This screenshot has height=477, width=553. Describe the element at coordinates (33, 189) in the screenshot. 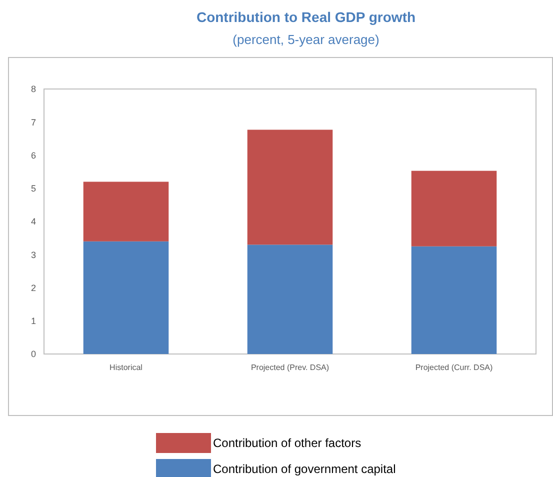

I see `y-tick-label: 5` at that location.